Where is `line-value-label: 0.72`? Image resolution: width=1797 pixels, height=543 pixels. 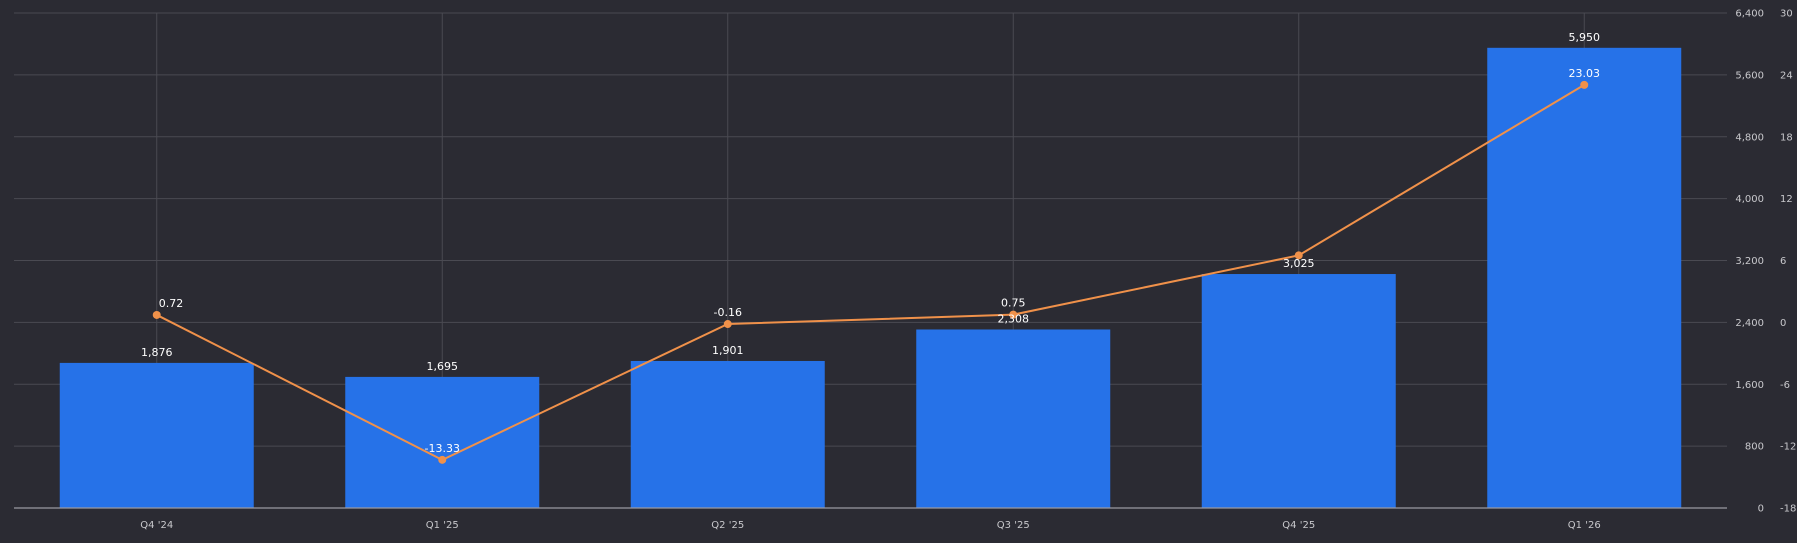 line-value-label: 0.72 is located at coordinates (171, 303).